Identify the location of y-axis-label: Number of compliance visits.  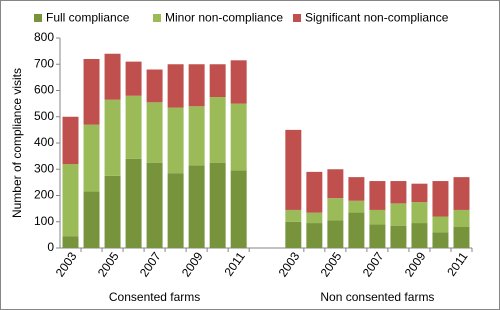
(17, 143).